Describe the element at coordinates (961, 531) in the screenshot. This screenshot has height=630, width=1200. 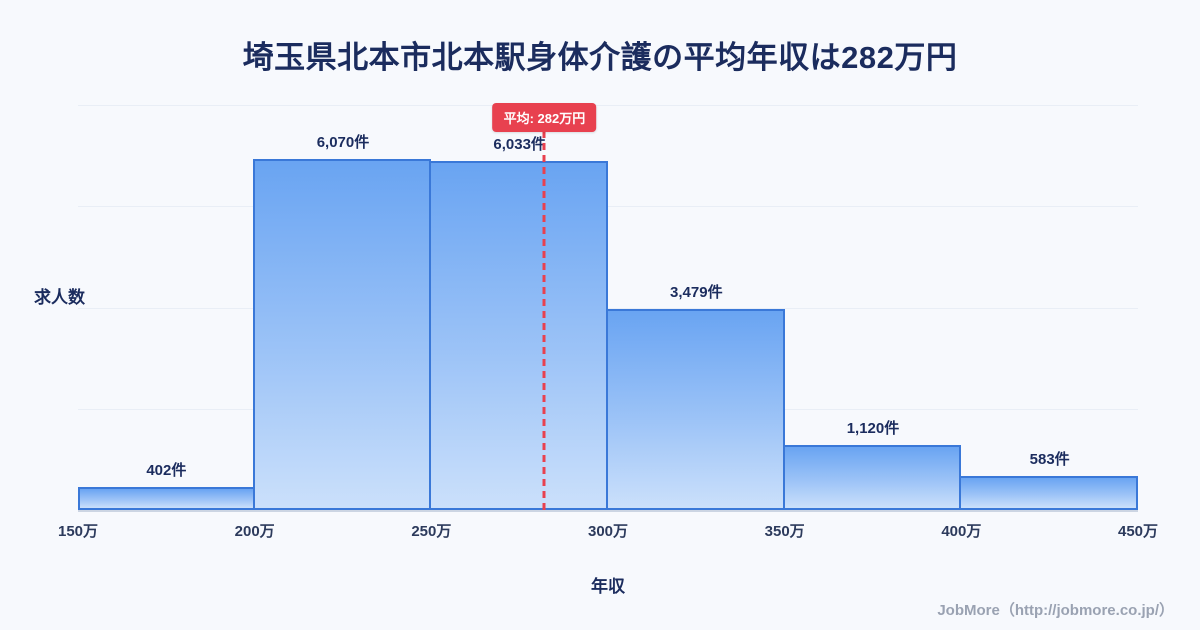
I see `x-tick-400万: 400万` at that location.